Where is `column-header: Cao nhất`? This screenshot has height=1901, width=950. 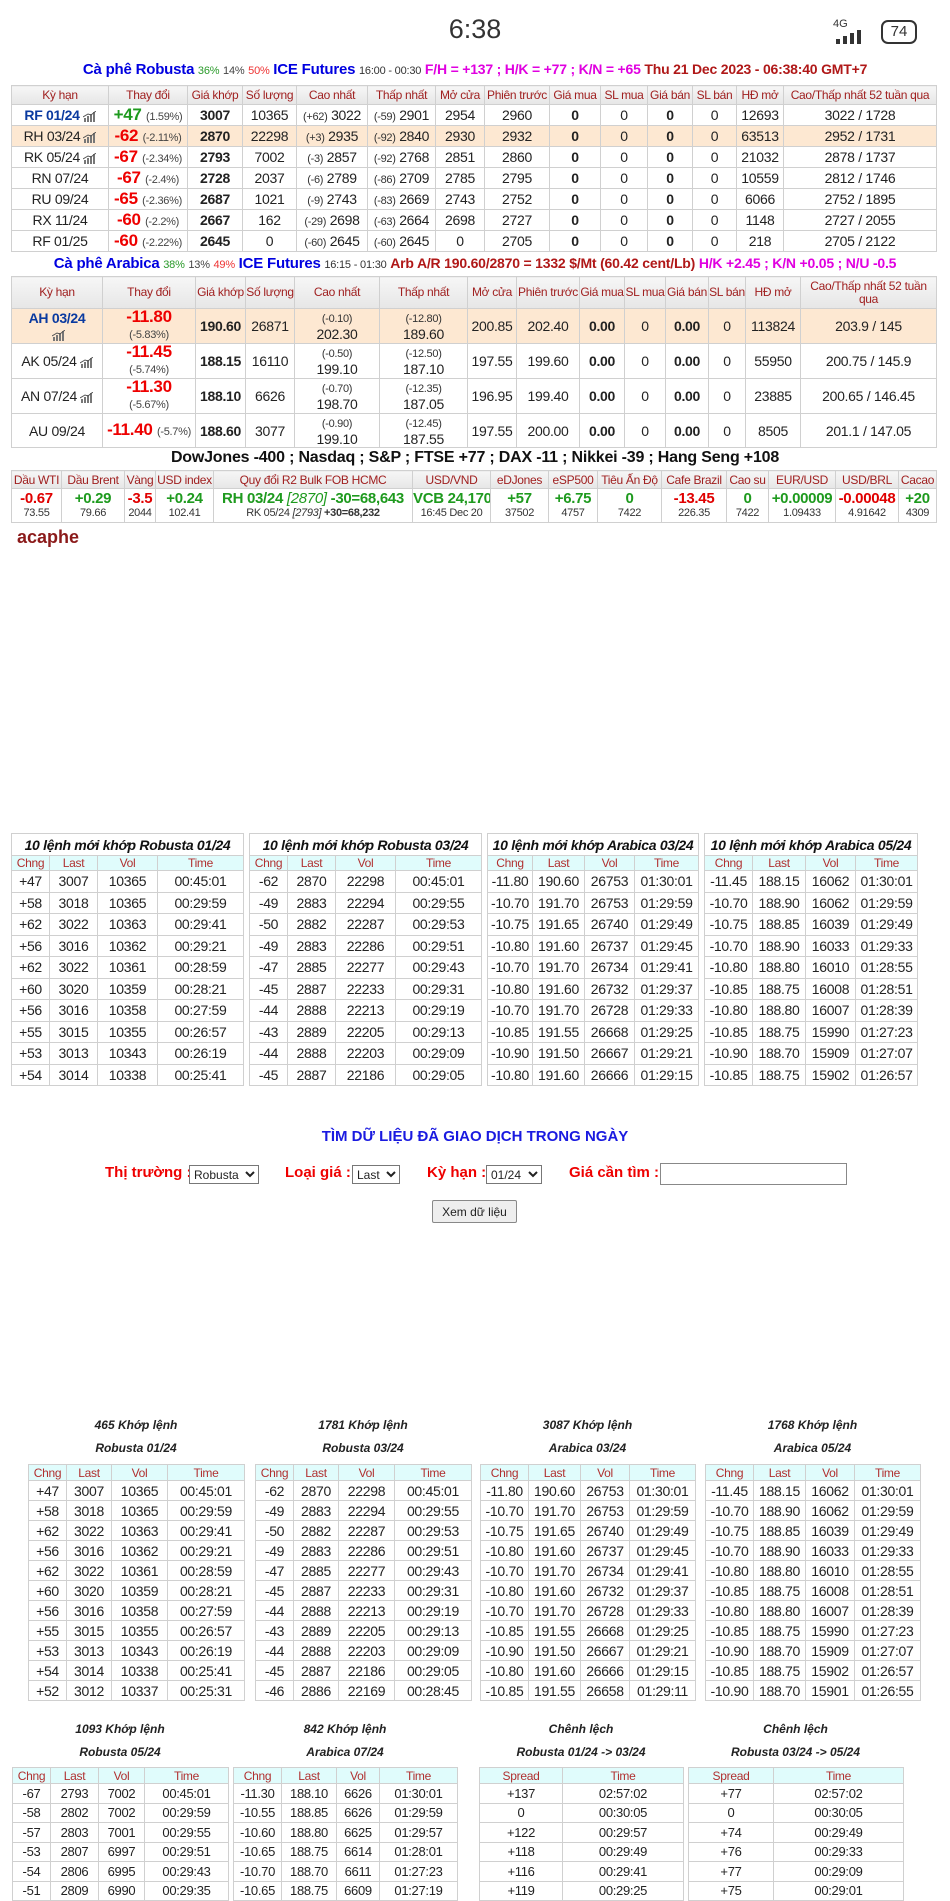
column-header: Cao nhất is located at coordinates (337, 292).